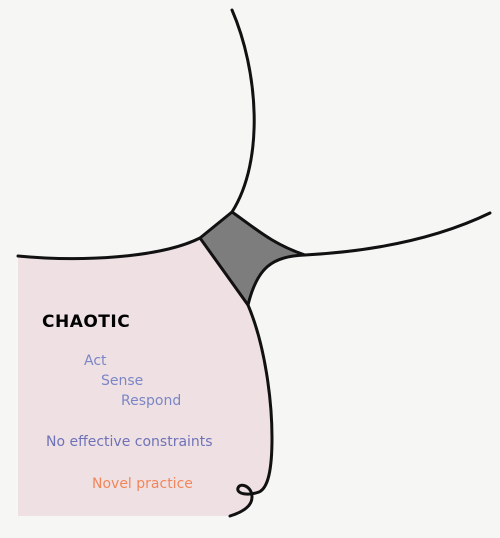  Describe the element at coordinates (95, 361) in the screenshot. I see `step-act: Act` at that location.